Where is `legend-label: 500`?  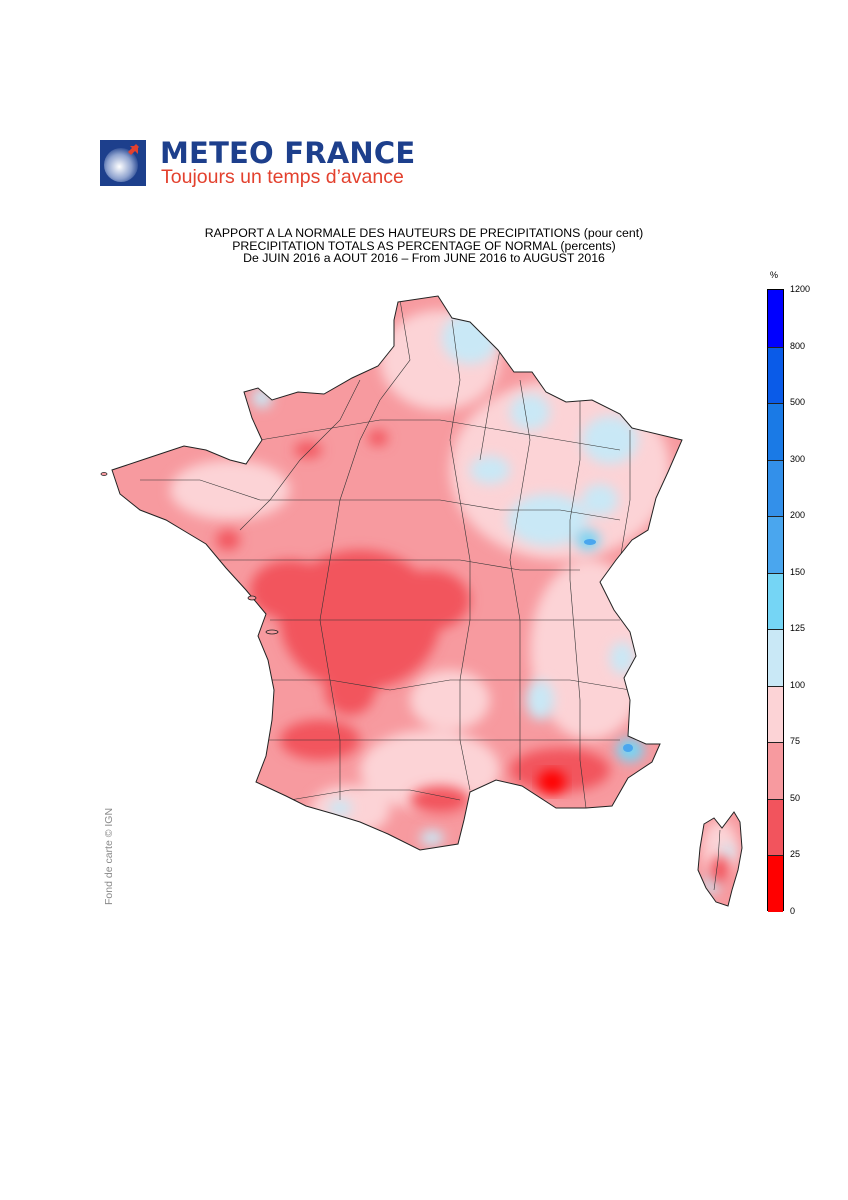 legend-label: 500 is located at coordinates (798, 402).